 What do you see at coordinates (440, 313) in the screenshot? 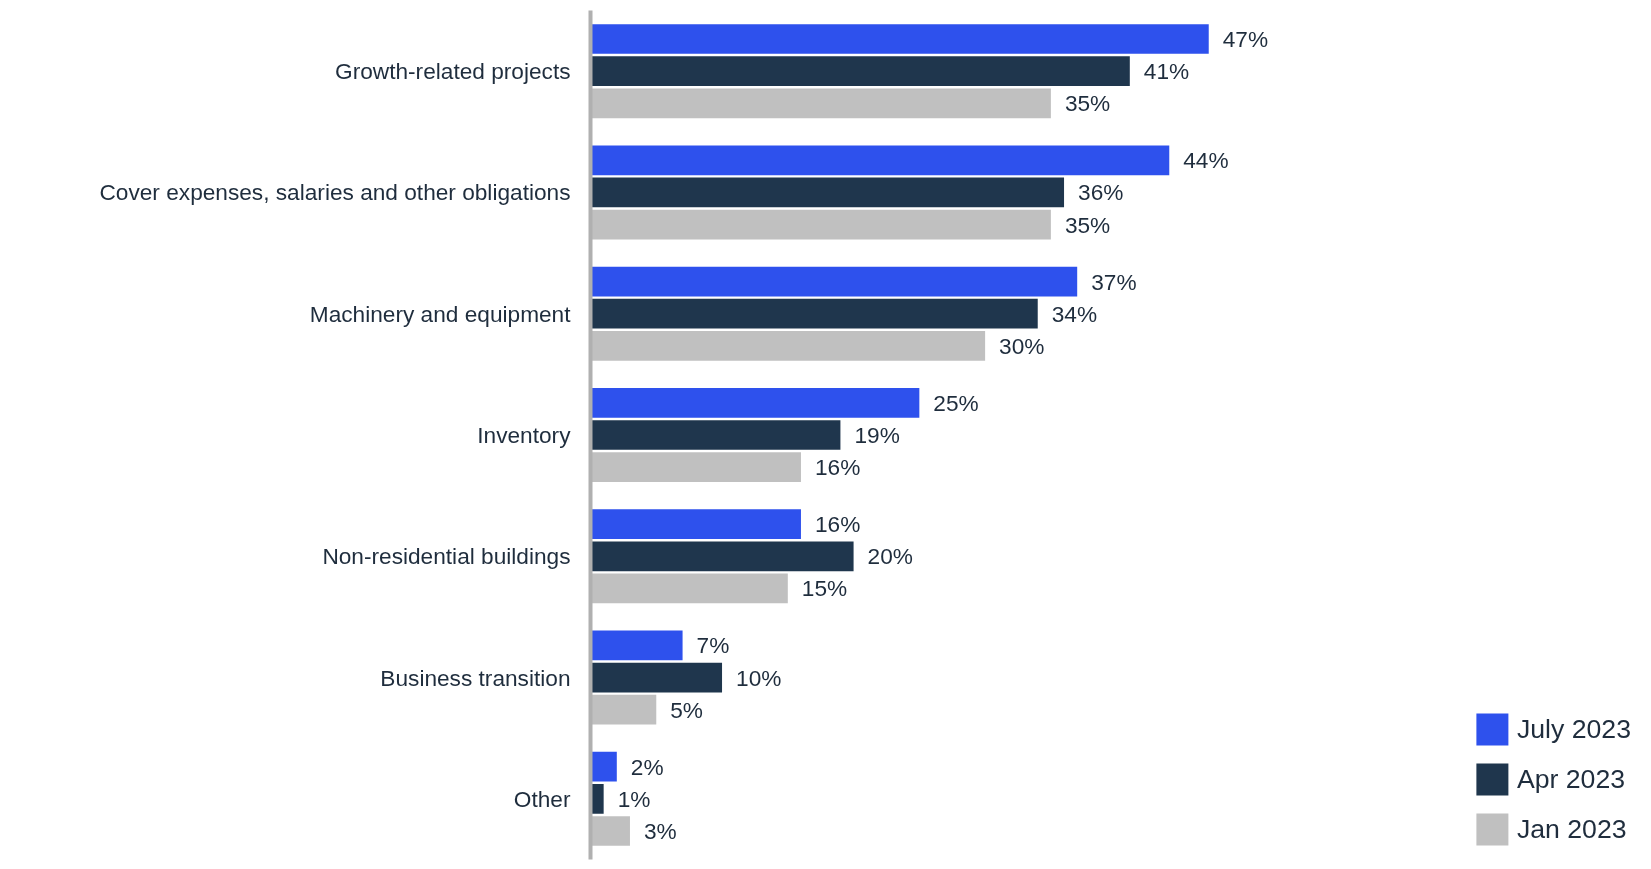
I see `y-tick-label: Machinery and equipment` at bounding box center [440, 313].